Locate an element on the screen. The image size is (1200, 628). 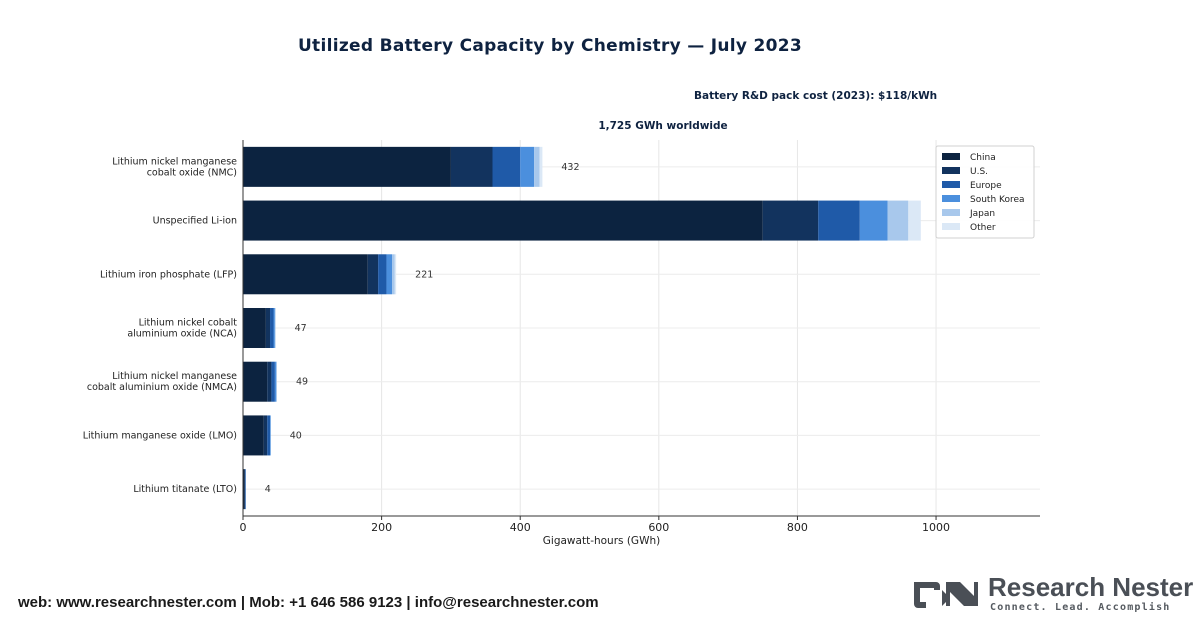
research-nester-logo-icon is located at coordinates (946, 595).